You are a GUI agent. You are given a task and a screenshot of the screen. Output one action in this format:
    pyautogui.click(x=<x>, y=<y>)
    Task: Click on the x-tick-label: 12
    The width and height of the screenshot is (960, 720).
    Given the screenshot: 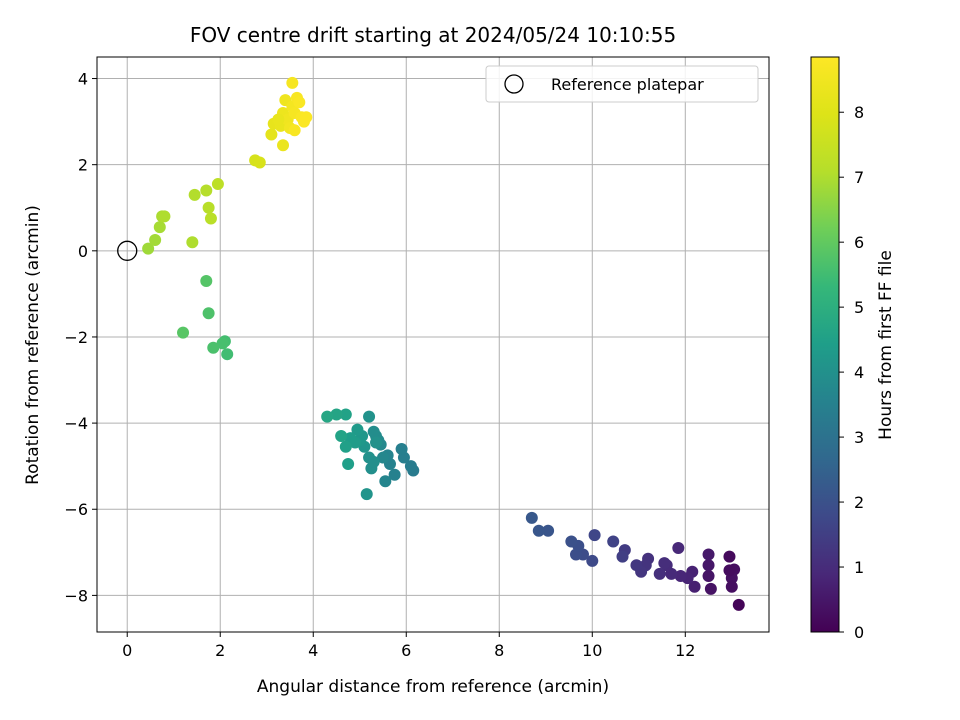 What is the action you would take?
    pyautogui.click(x=685, y=650)
    